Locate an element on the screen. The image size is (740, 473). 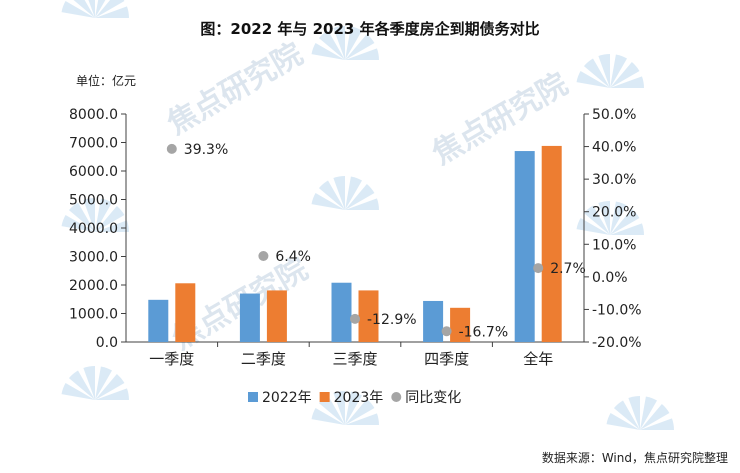
left-tick-label: 4000.0 is located at coordinates (93, 229).